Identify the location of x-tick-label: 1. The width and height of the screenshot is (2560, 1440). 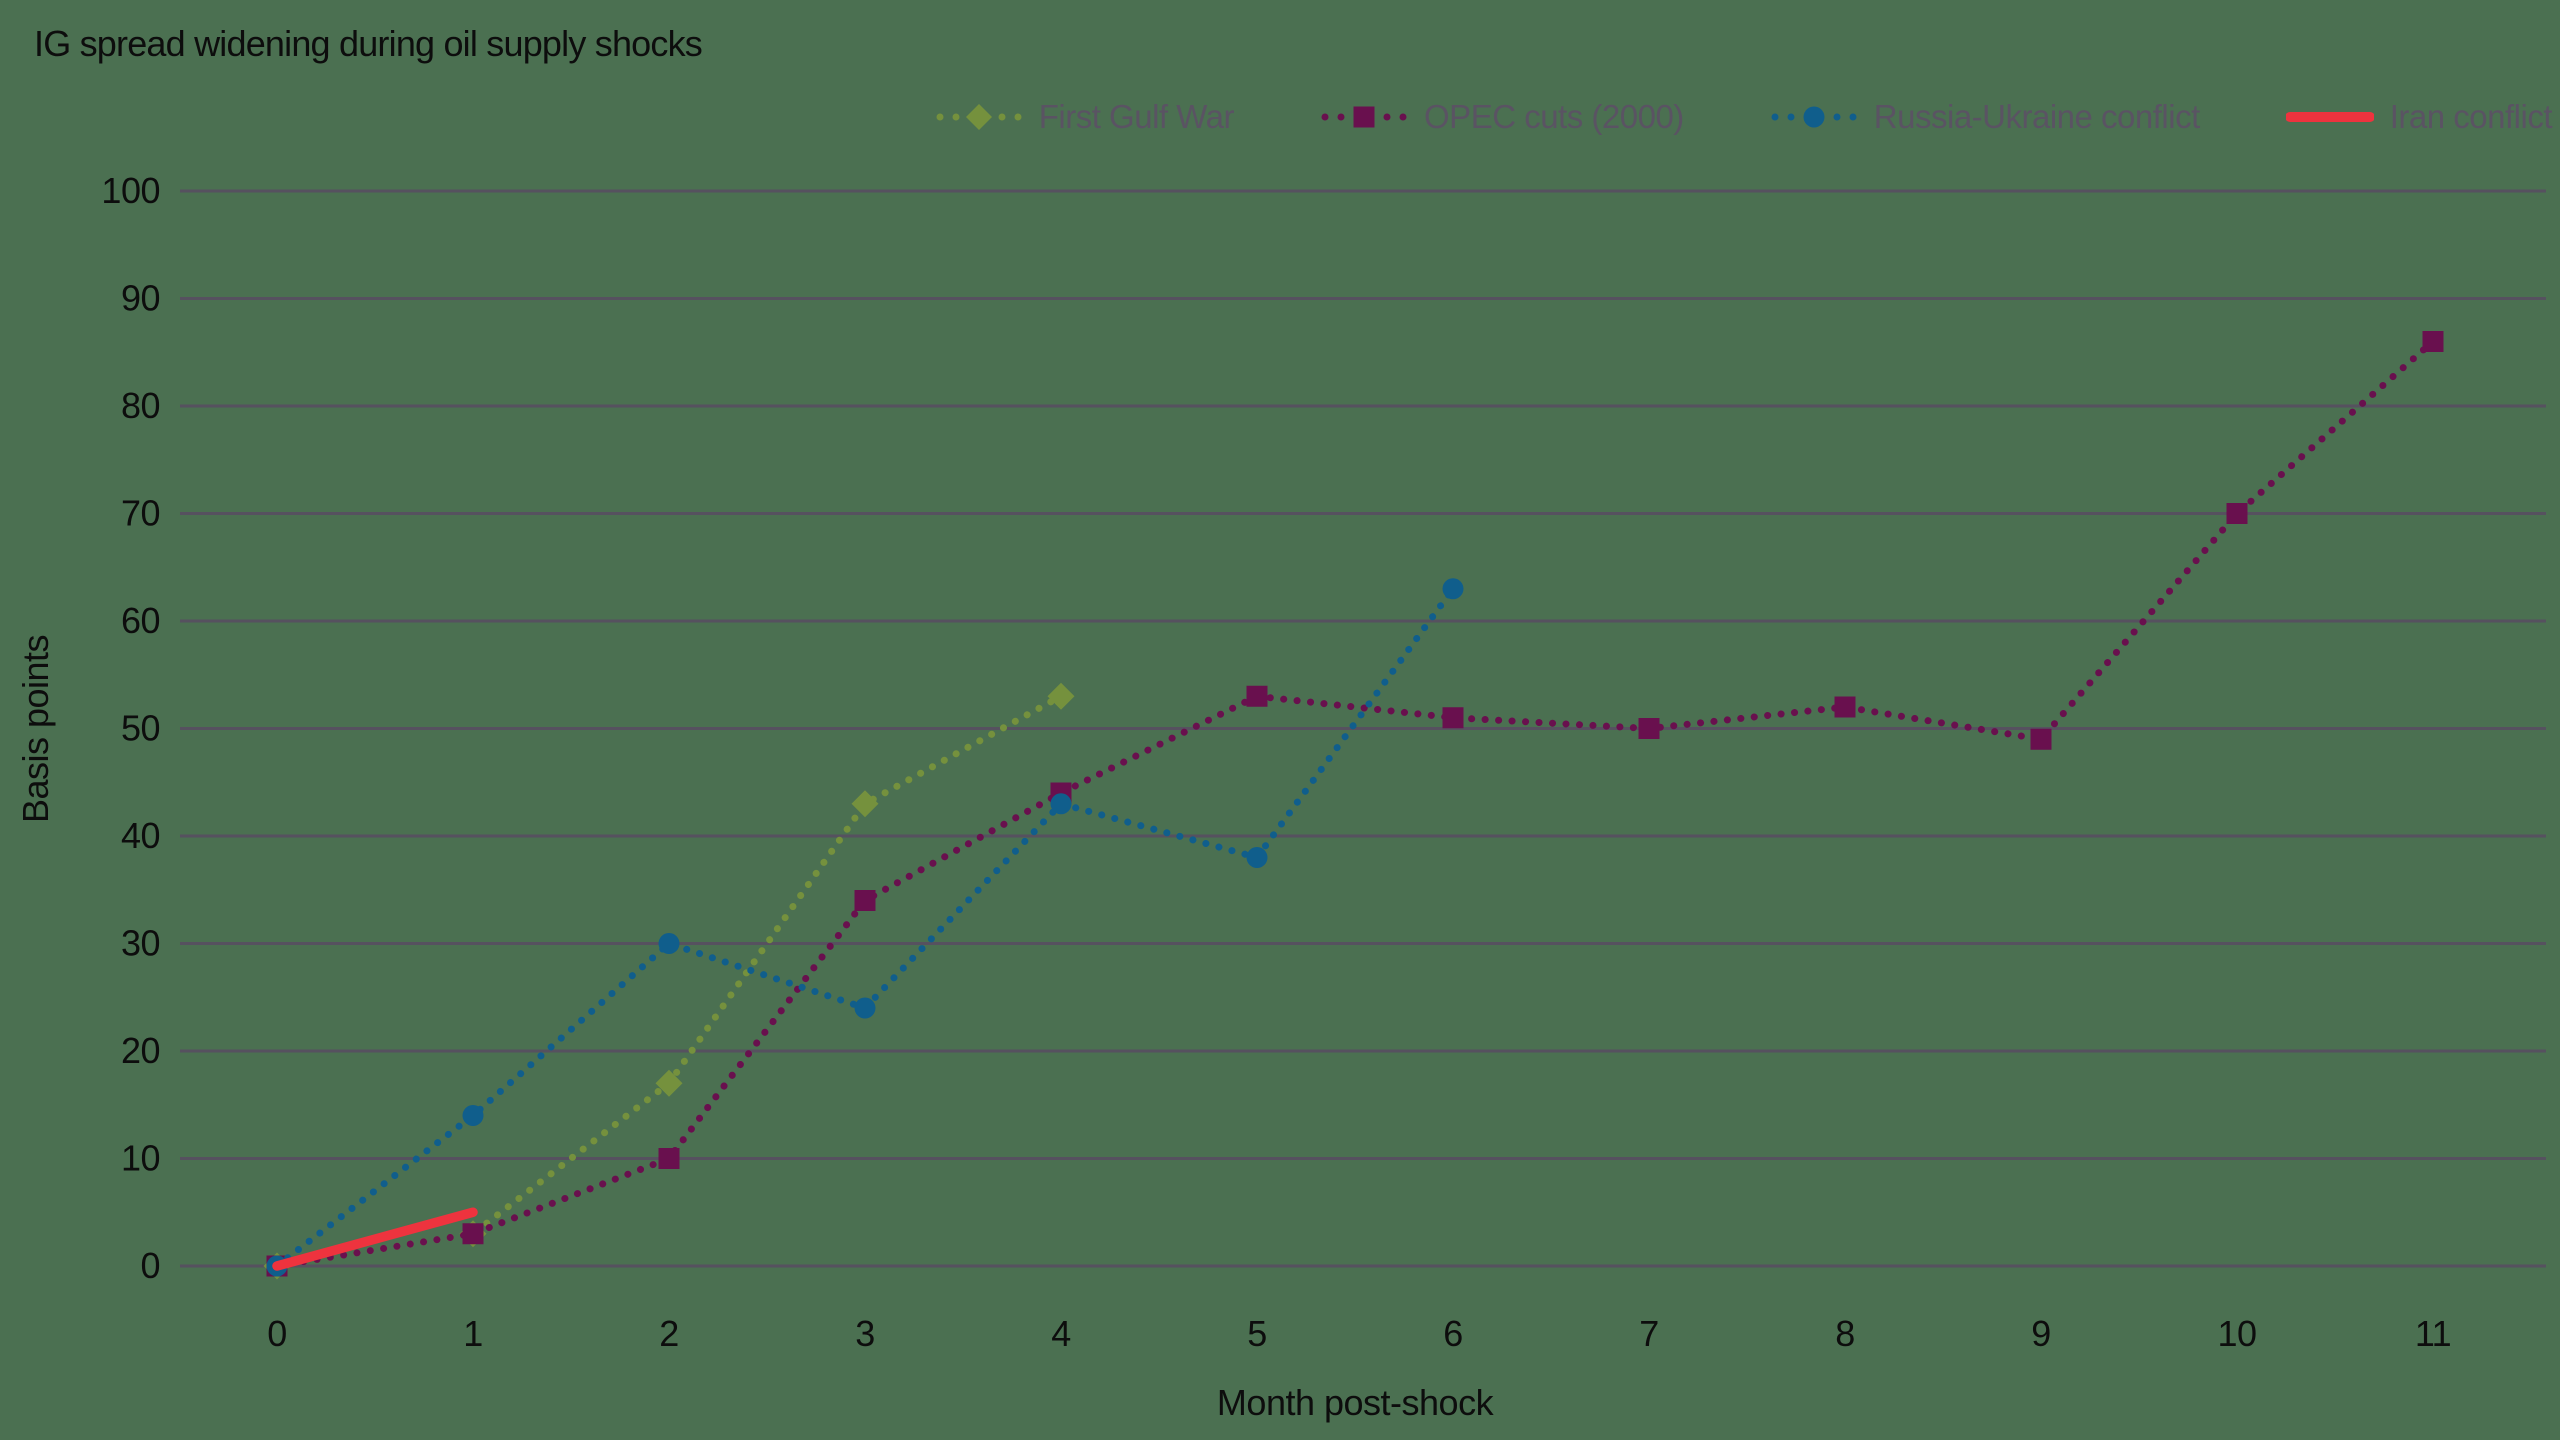
(473, 1333).